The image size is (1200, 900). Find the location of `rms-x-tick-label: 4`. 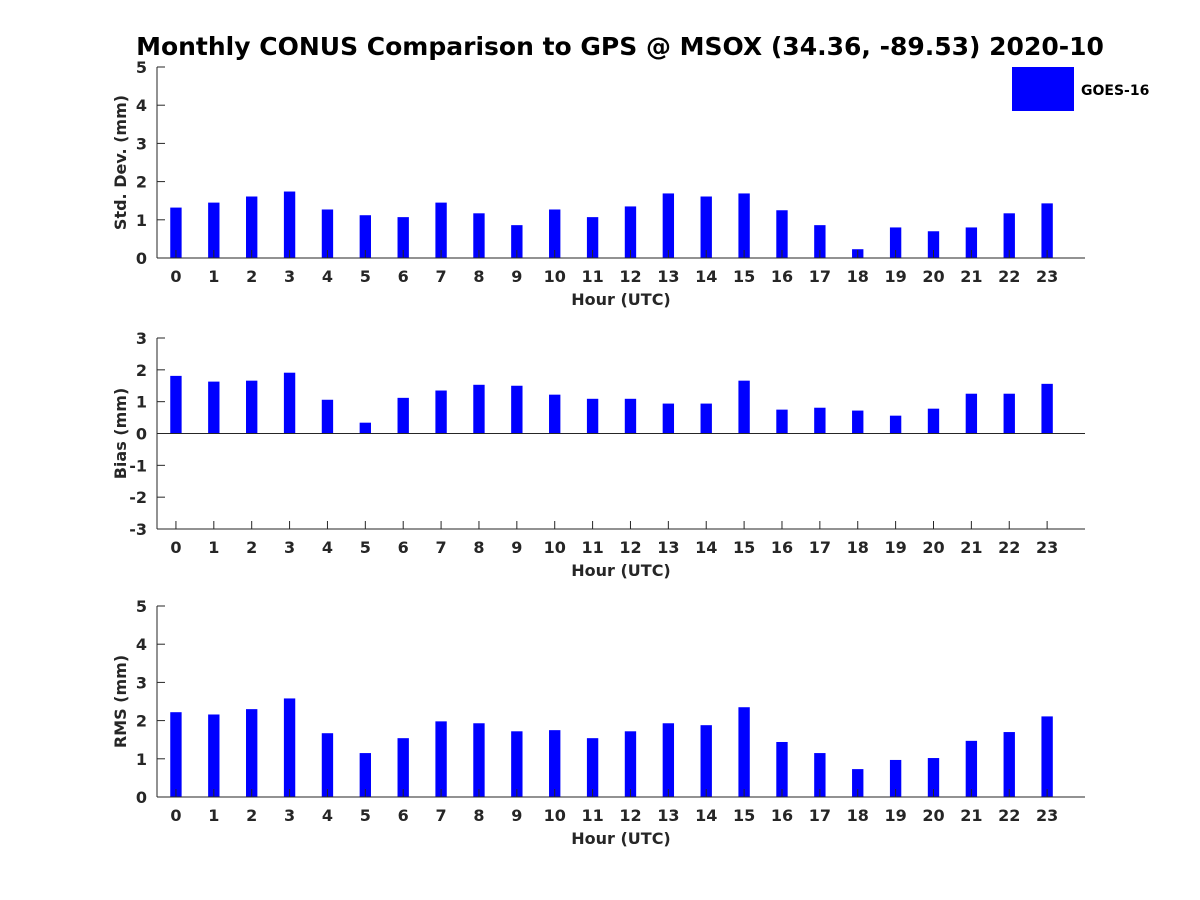

rms-x-tick-label: 4 is located at coordinates (327, 815).